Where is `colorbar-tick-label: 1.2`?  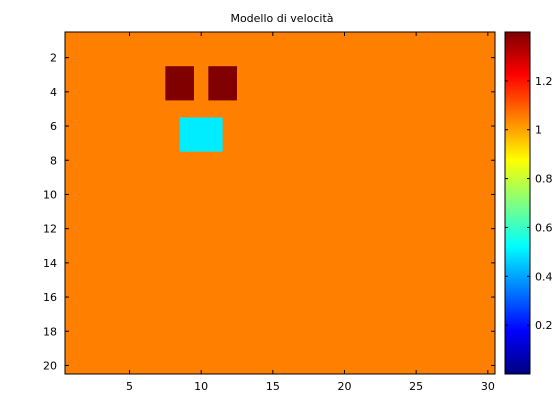 colorbar-tick-label: 1.2 is located at coordinates (544, 81).